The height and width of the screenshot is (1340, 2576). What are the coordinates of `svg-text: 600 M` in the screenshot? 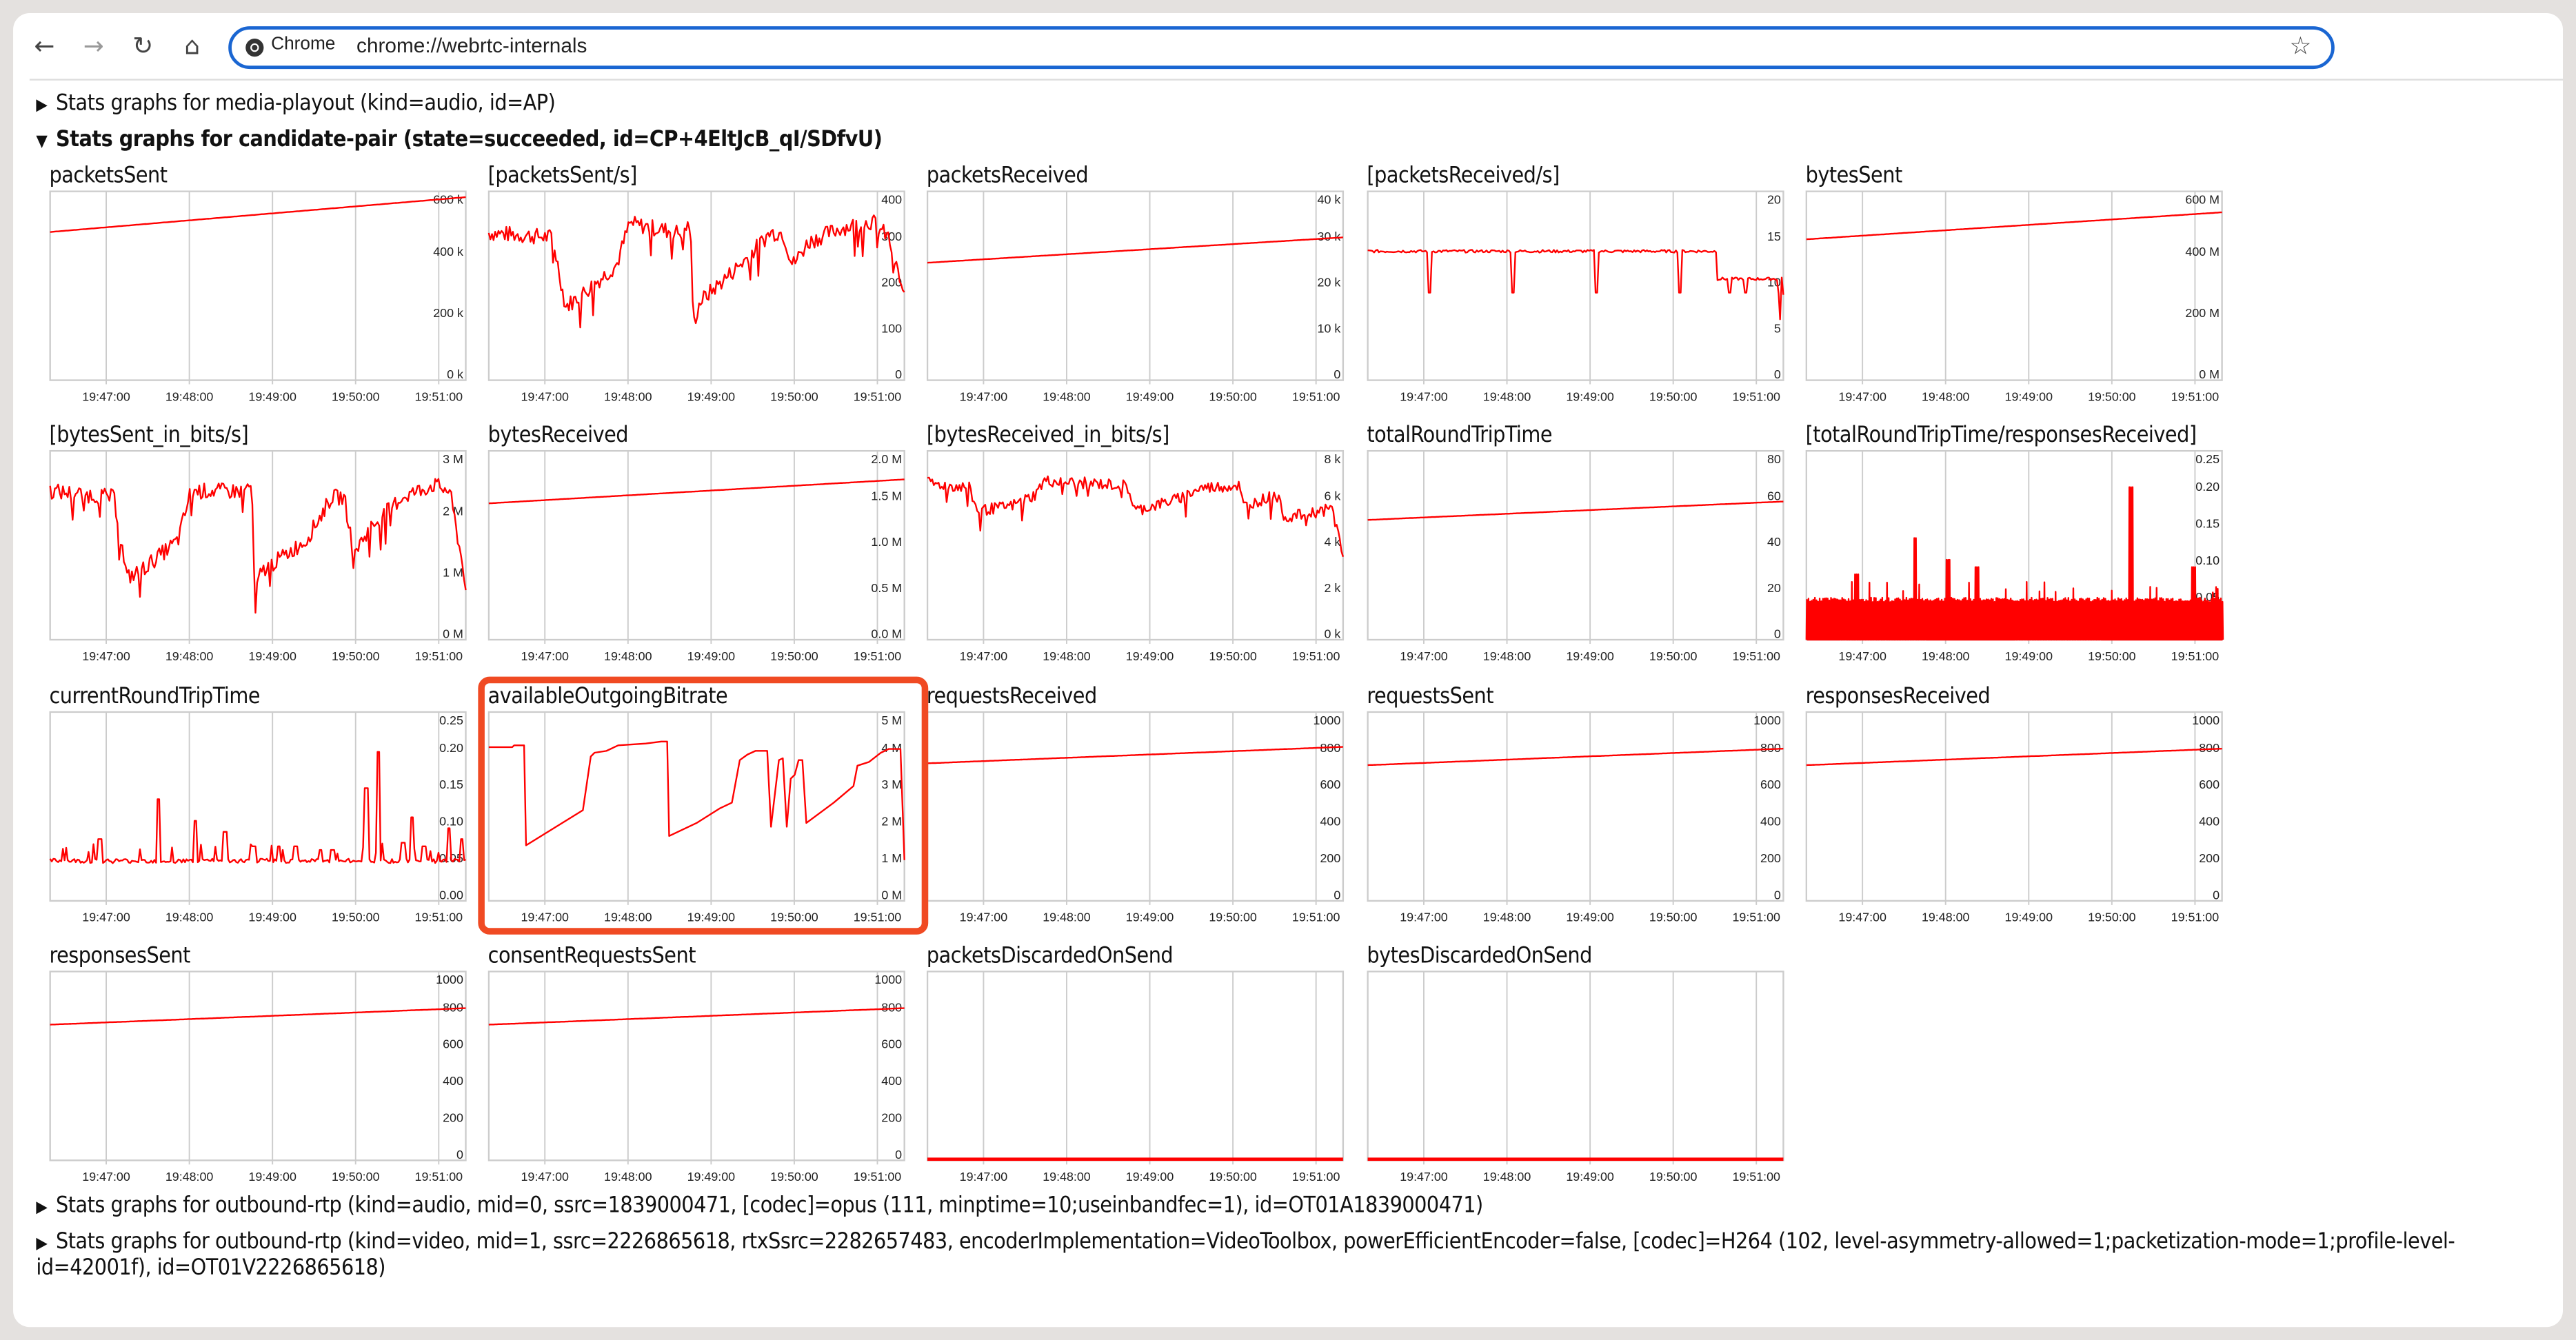 It's located at (2202, 199).